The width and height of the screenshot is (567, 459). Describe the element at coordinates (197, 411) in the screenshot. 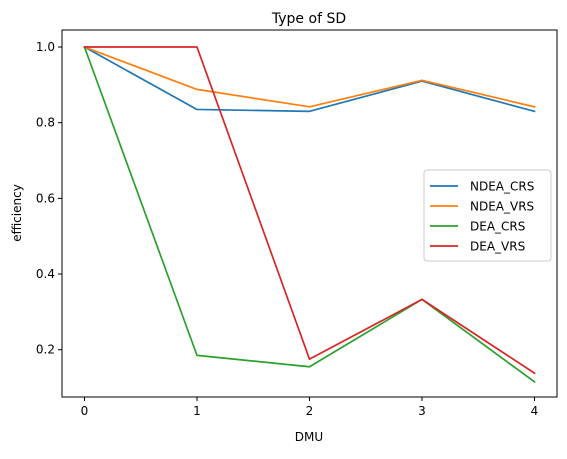

I see `x-tick-label: 1` at that location.